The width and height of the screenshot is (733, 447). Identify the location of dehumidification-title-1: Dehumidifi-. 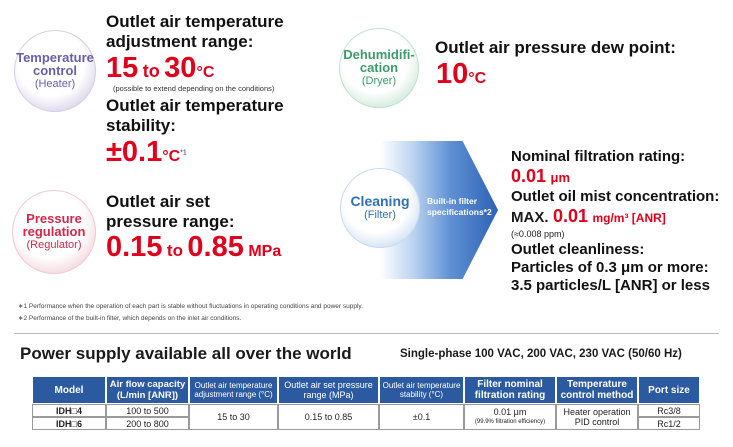
(379, 54).